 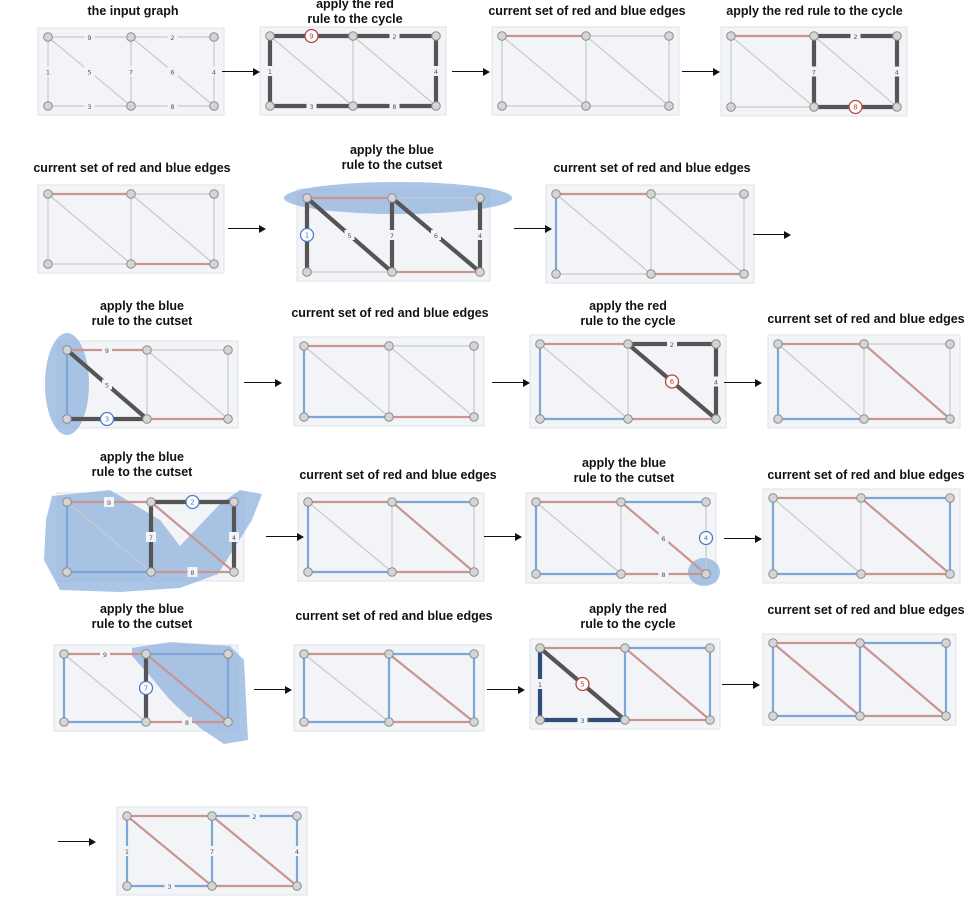 What do you see at coordinates (142, 384) in the screenshot?
I see `graph-panel: 9 5 3` at bounding box center [142, 384].